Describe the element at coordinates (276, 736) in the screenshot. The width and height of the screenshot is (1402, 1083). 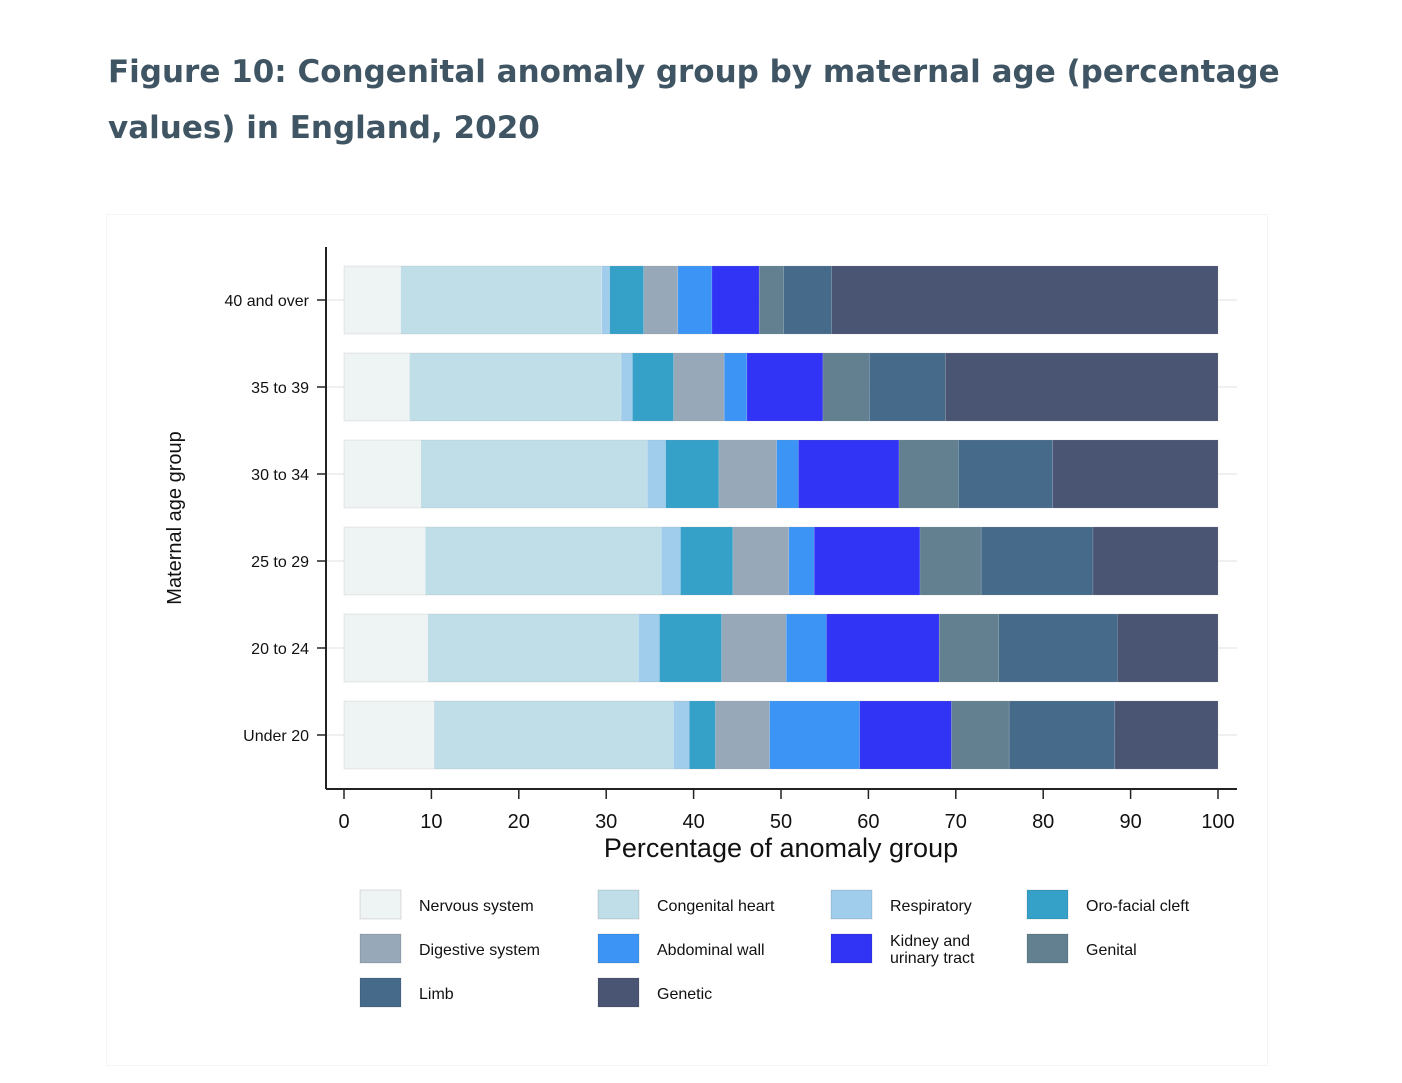
I see `y-tick-label: Under 20` at that location.